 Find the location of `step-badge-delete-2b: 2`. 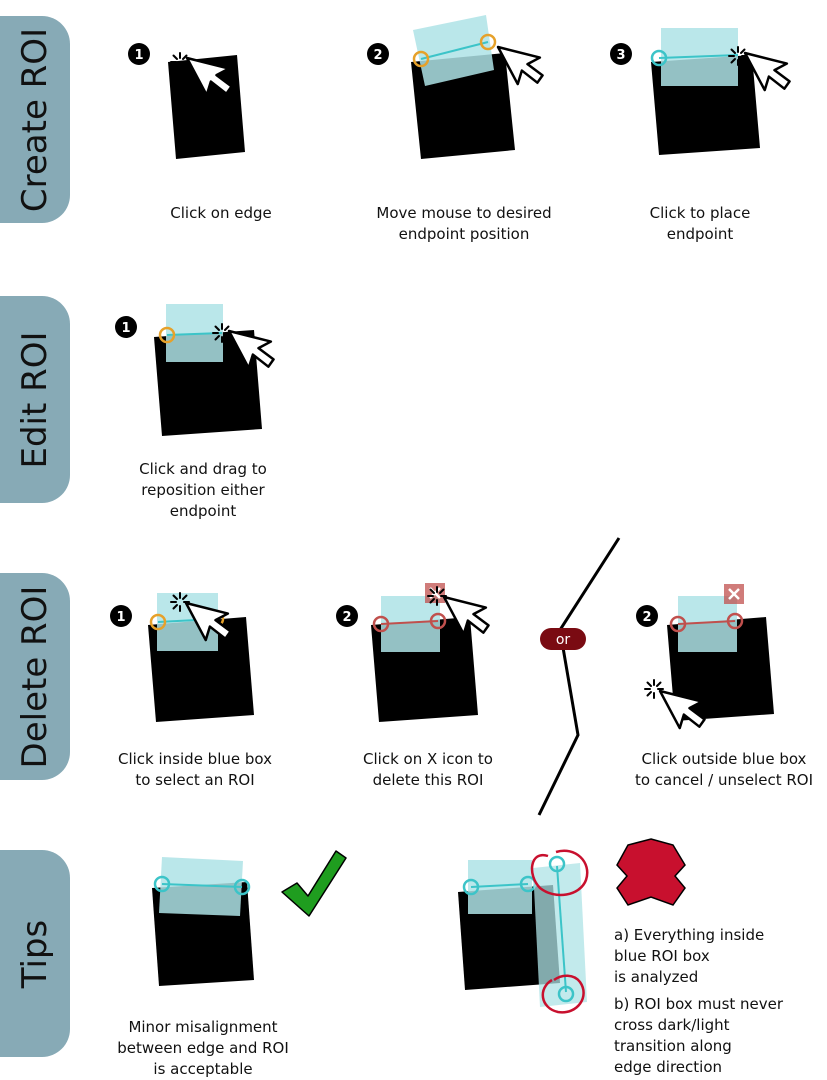

step-badge-delete-2b: 2 is located at coordinates (647, 616).